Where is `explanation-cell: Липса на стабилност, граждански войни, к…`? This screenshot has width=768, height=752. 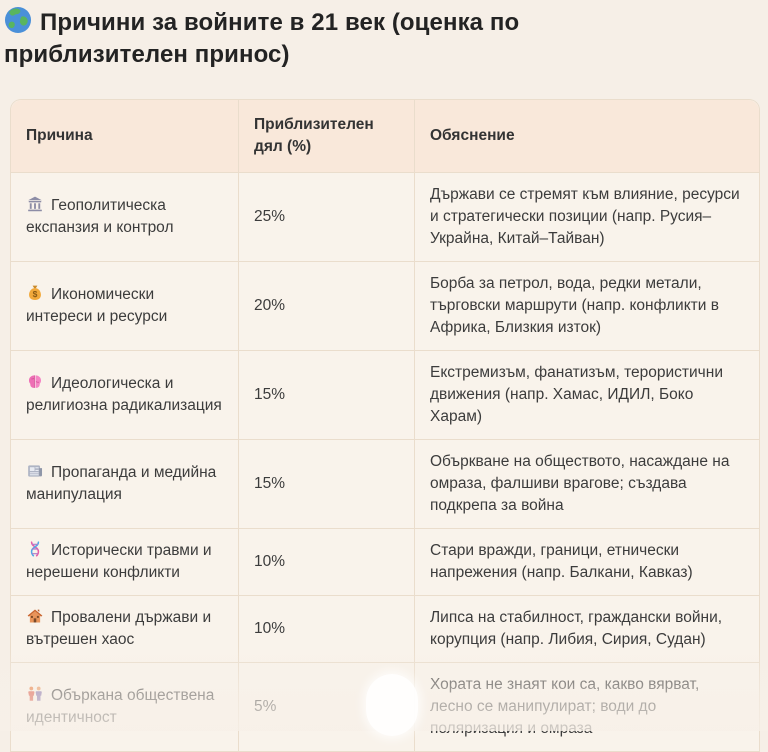 explanation-cell: Липса на стабилност, граждански войни, к… is located at coordinates (586, 629).